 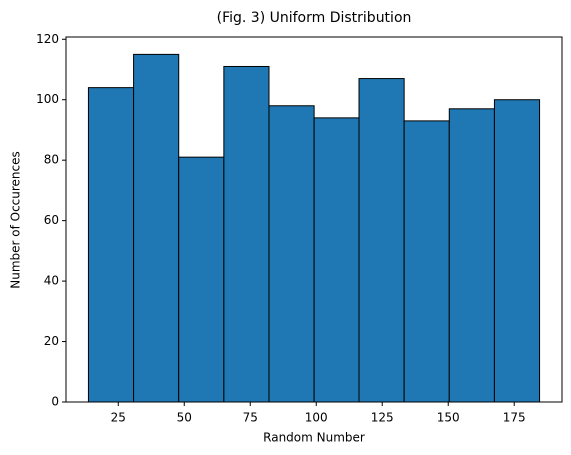 What do you see at coordinates (448, 418) in the screenshot?
I see `x-tick-label: 150` at bounding box center [448, 418].